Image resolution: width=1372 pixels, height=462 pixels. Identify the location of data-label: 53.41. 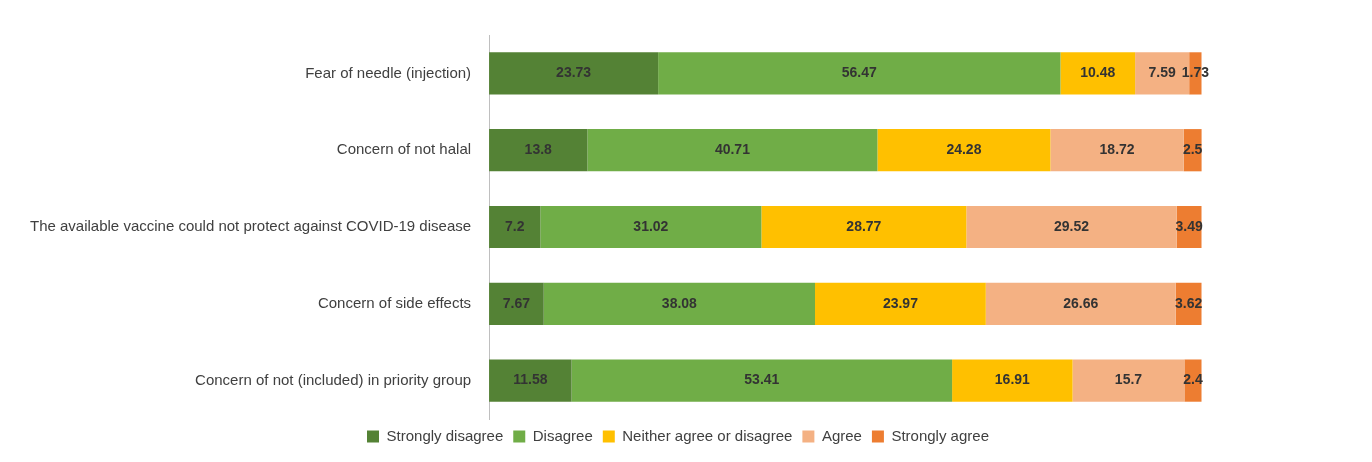
(762, 379).